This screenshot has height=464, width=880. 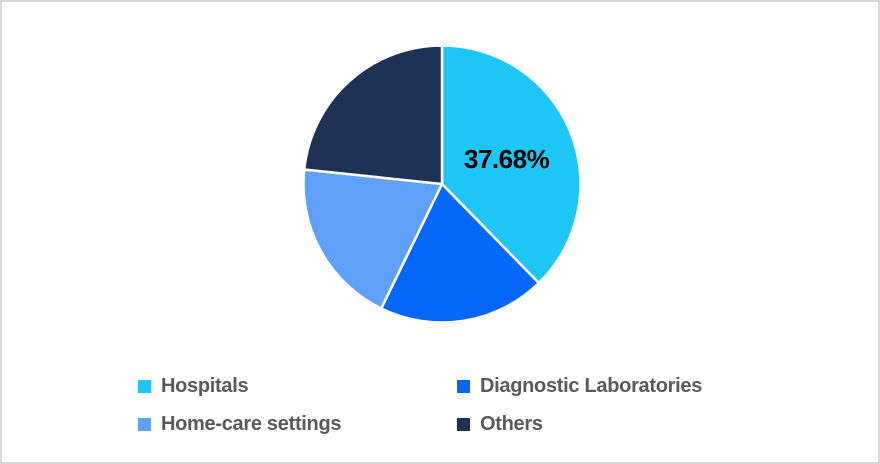 What do you see at coordinates (511, 423) in the screenshot?
I see `legend-label-others: Others` at bounding box center [511, 423].